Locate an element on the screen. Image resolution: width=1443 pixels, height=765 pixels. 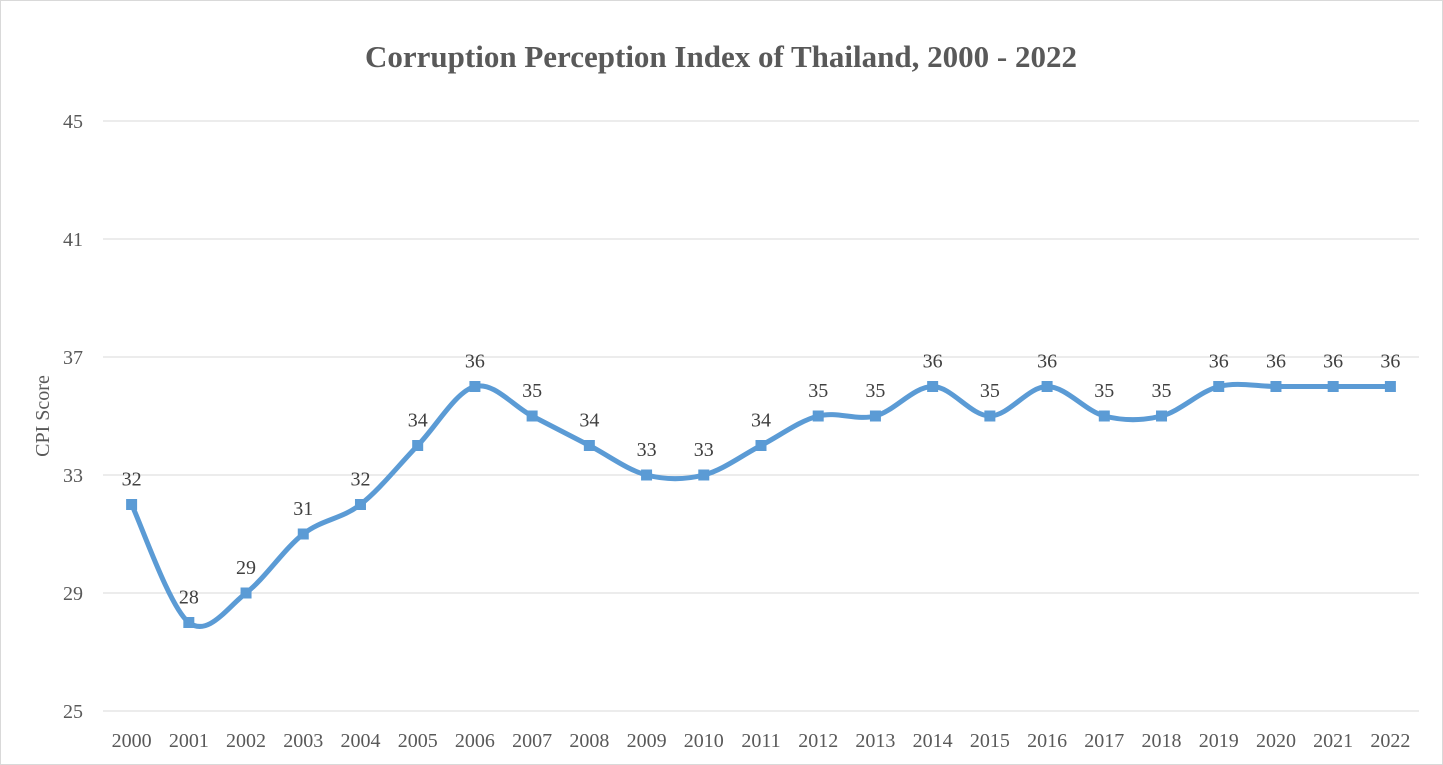
x-tick-label: 2018 is located at coordinates (1162, 741).